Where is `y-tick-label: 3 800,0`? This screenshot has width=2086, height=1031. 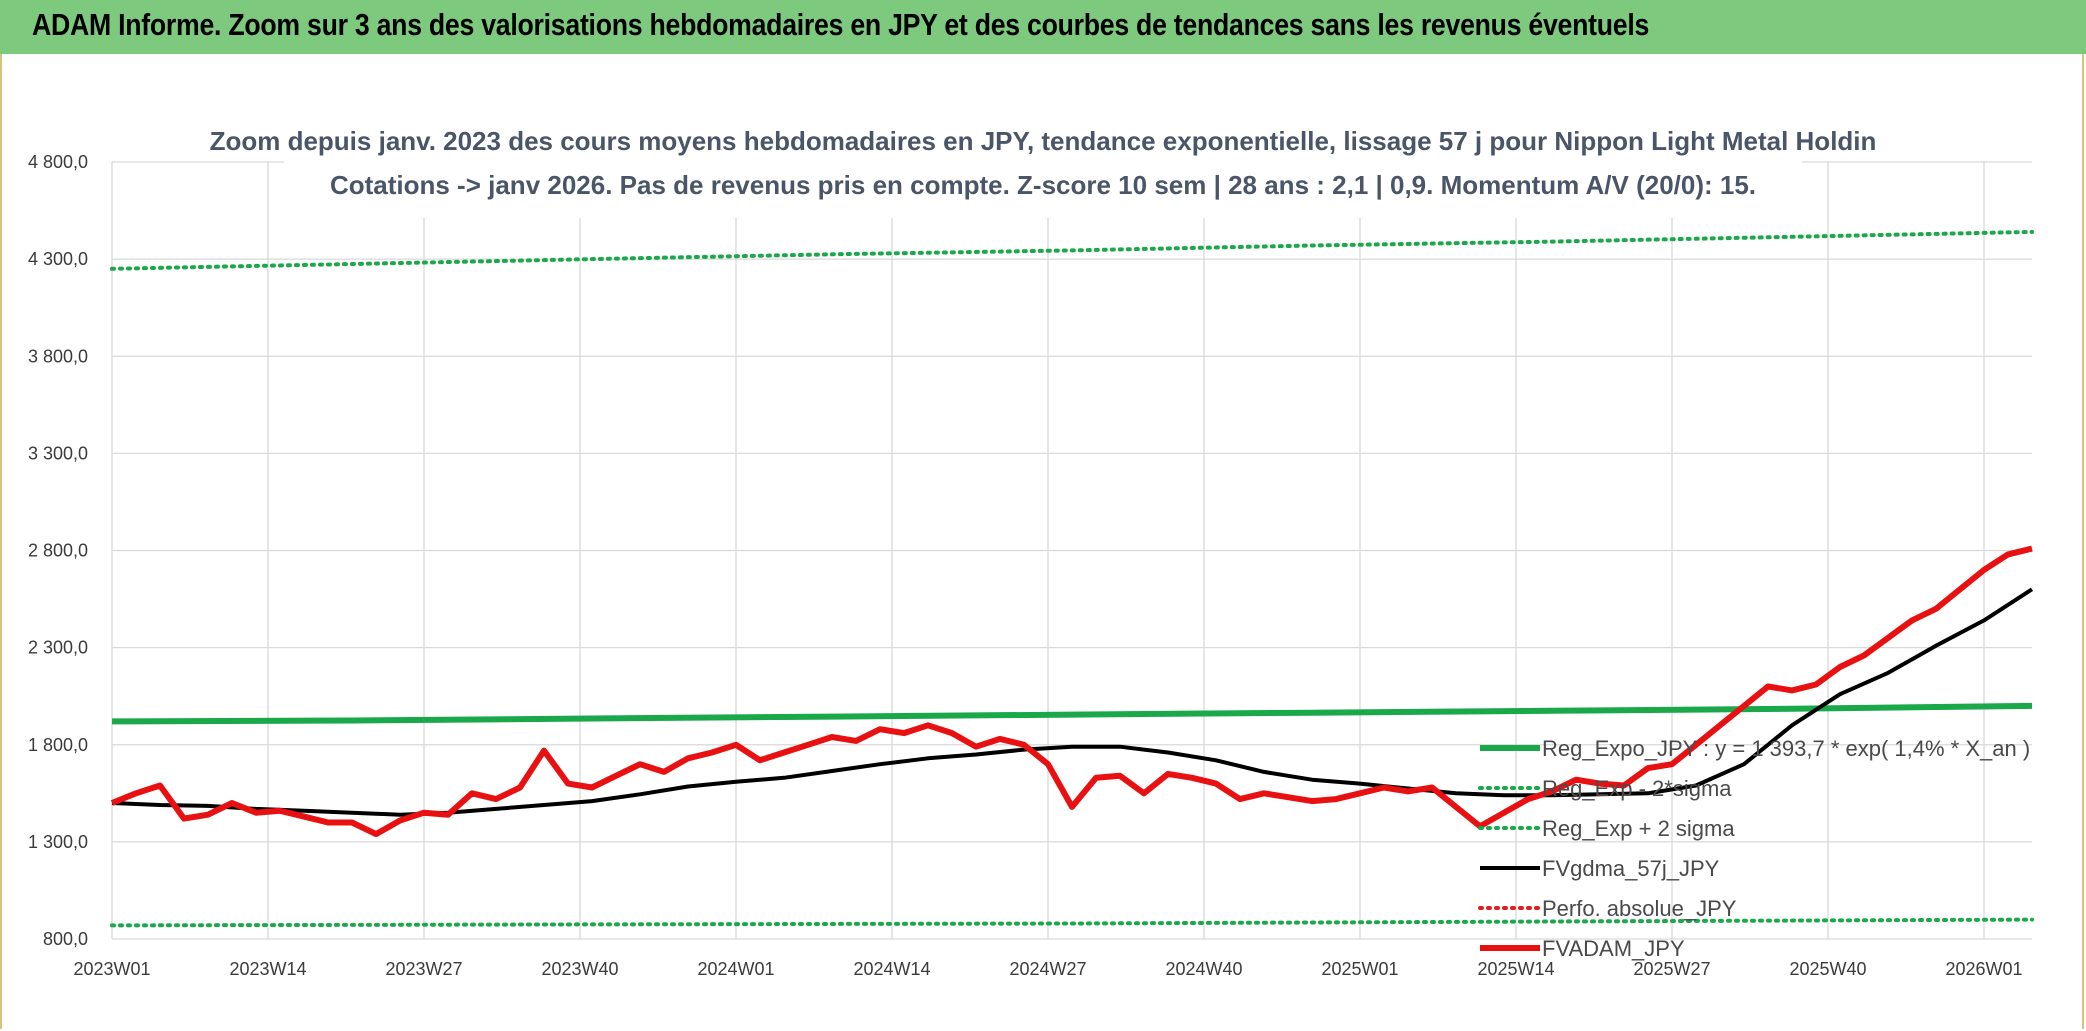 y-tick-label: 3 800,0 is located at coordinates (58, 356).